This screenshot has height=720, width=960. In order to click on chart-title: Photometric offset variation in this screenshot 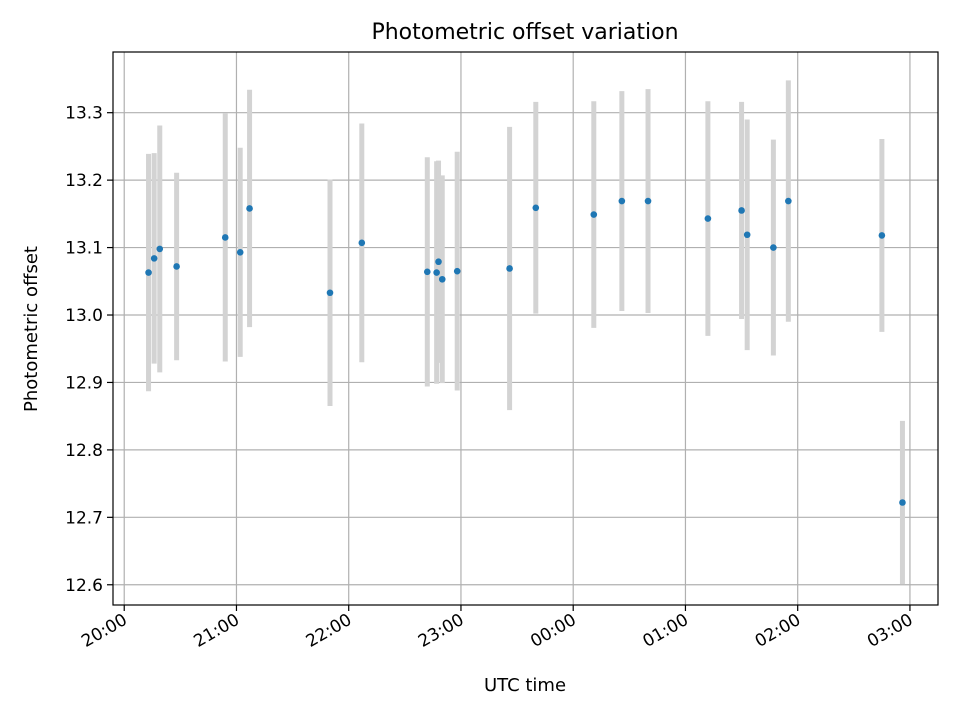, I will do `click(524, 32)`.